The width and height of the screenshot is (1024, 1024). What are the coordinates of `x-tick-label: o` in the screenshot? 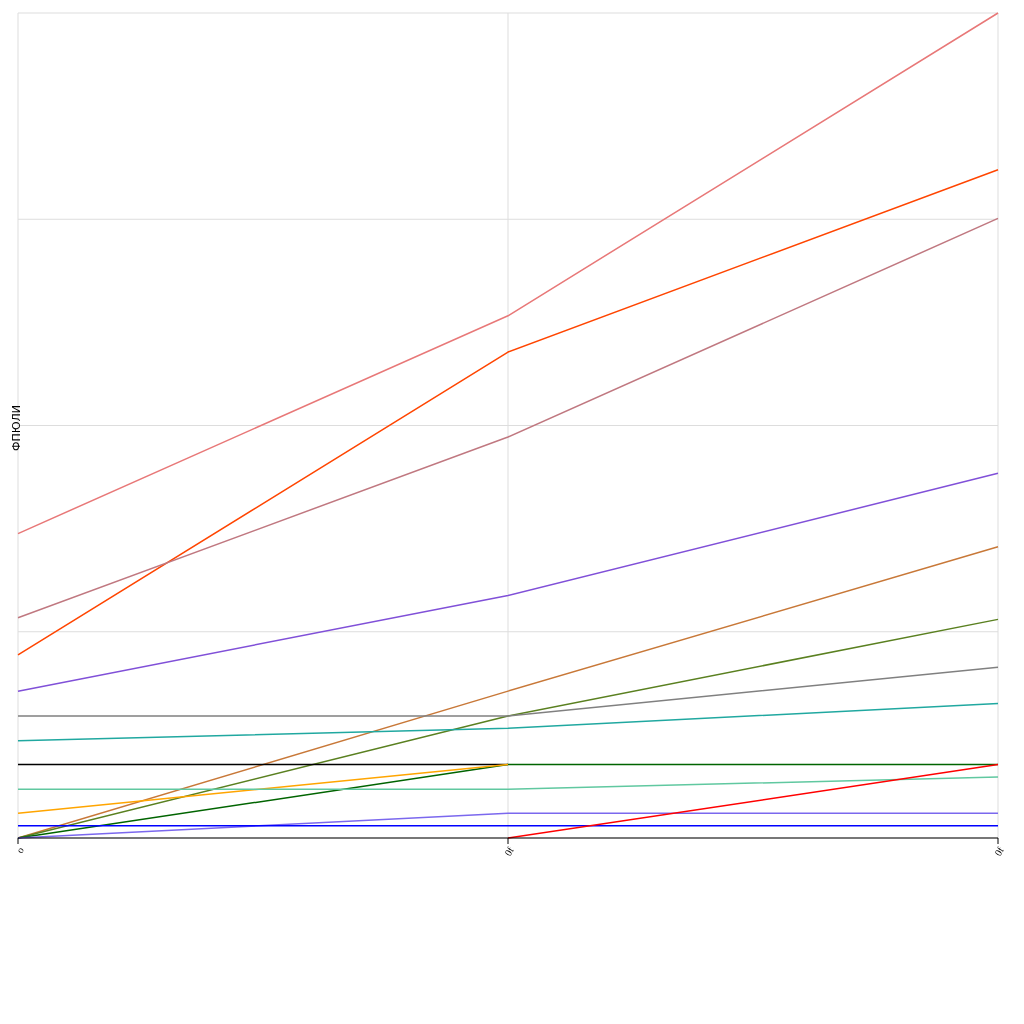 It's located at (19, 850).